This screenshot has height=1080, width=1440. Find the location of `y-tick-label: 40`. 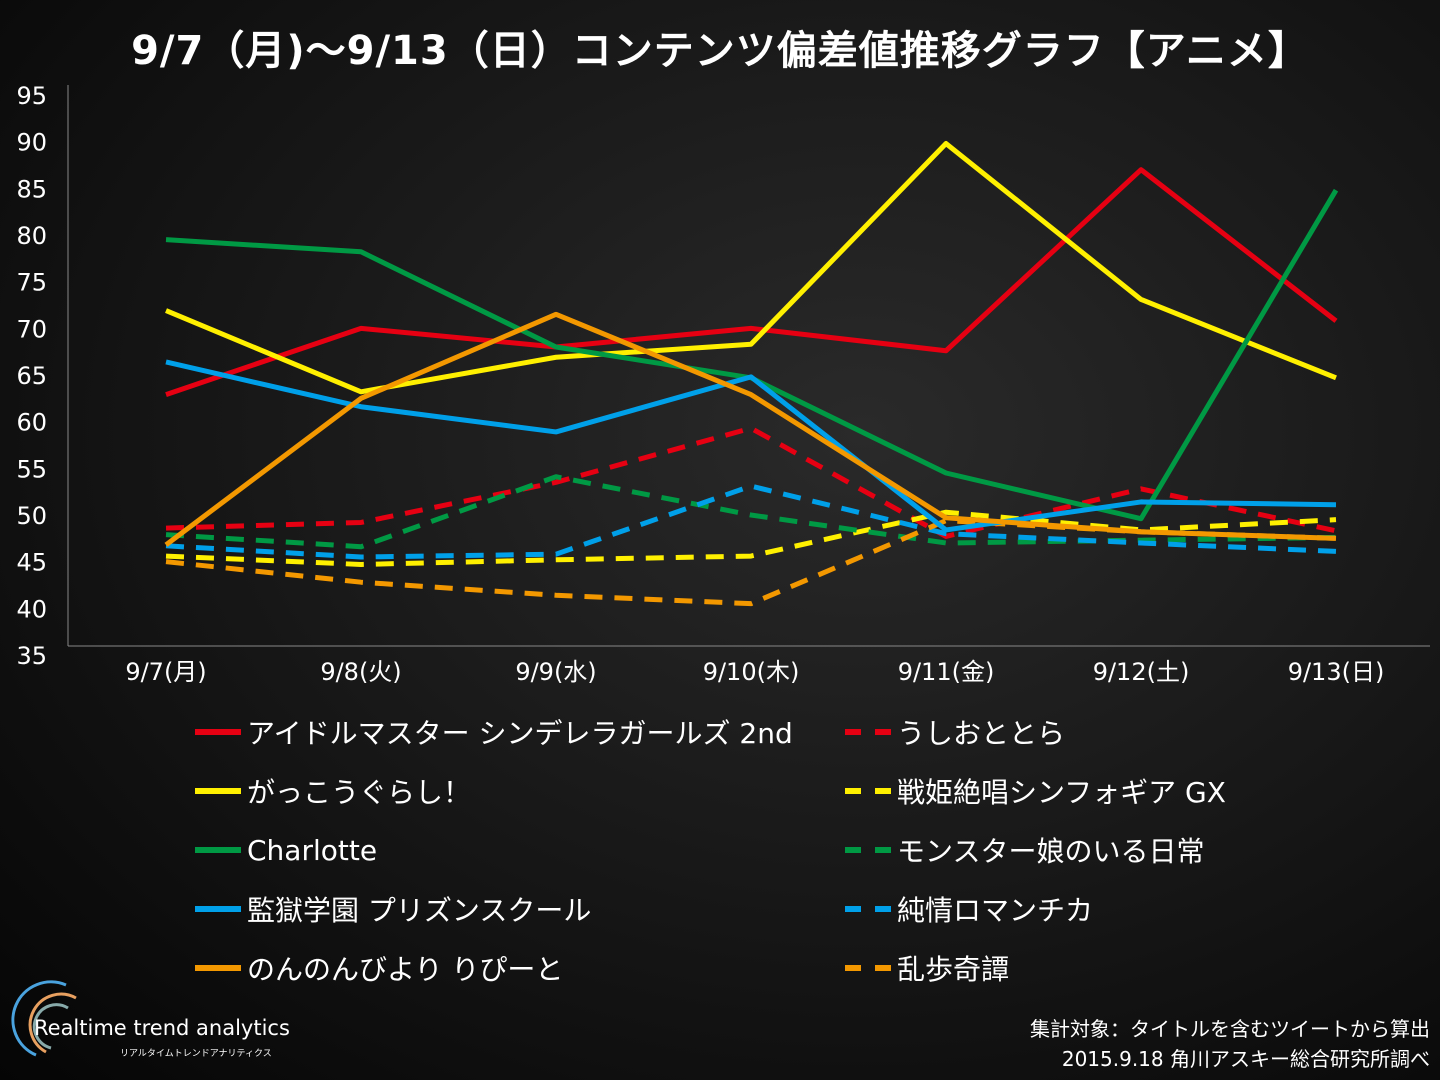

y-tick-label: 40 is located at coordinates (31, 609).